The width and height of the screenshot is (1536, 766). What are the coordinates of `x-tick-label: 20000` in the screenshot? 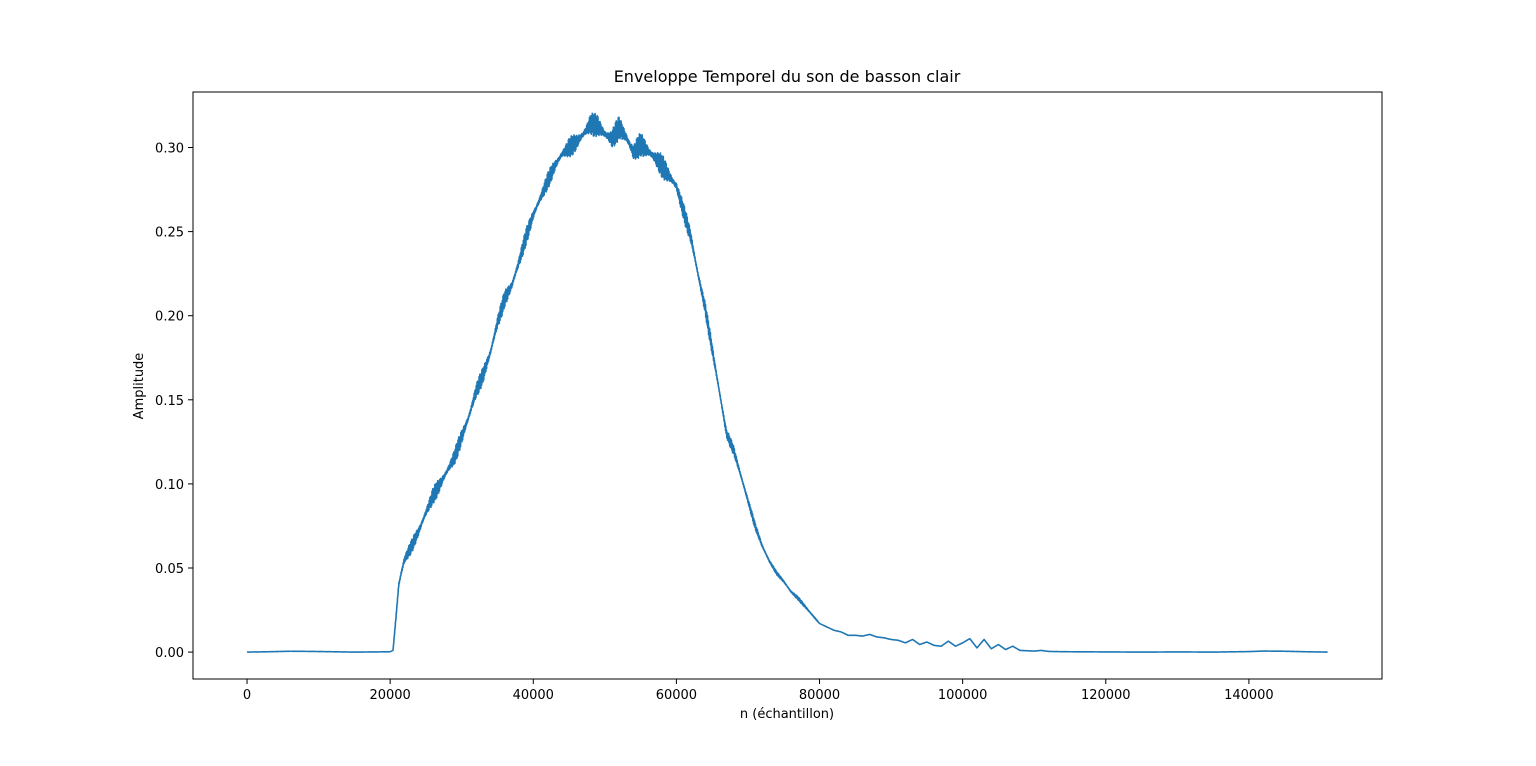 It's located at (389, 695).